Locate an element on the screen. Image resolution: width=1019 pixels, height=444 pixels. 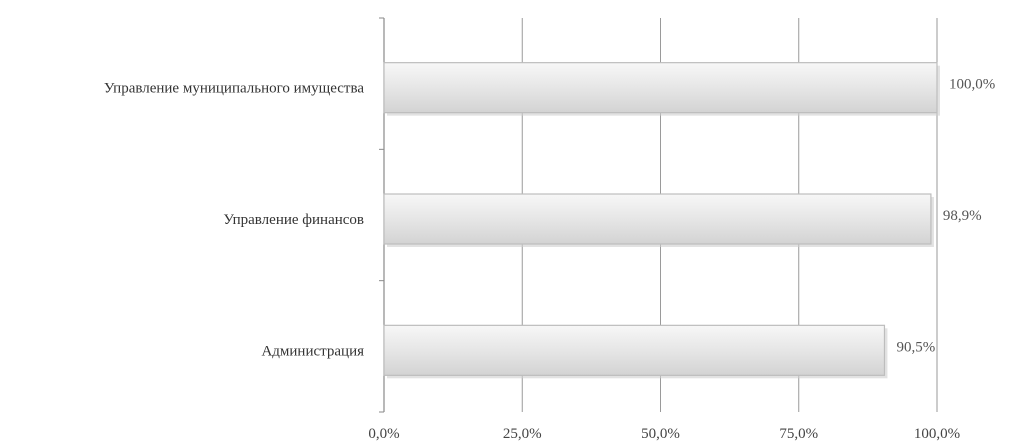
y-axis is located at coordinates (381, 215).